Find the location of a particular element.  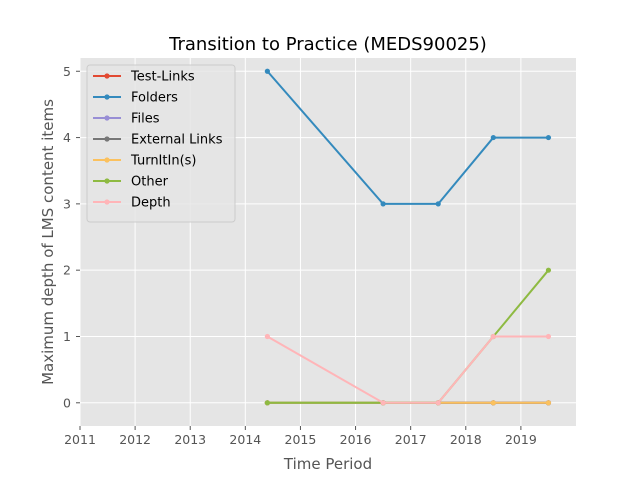

series-depth is located at coordinates (408, 369).